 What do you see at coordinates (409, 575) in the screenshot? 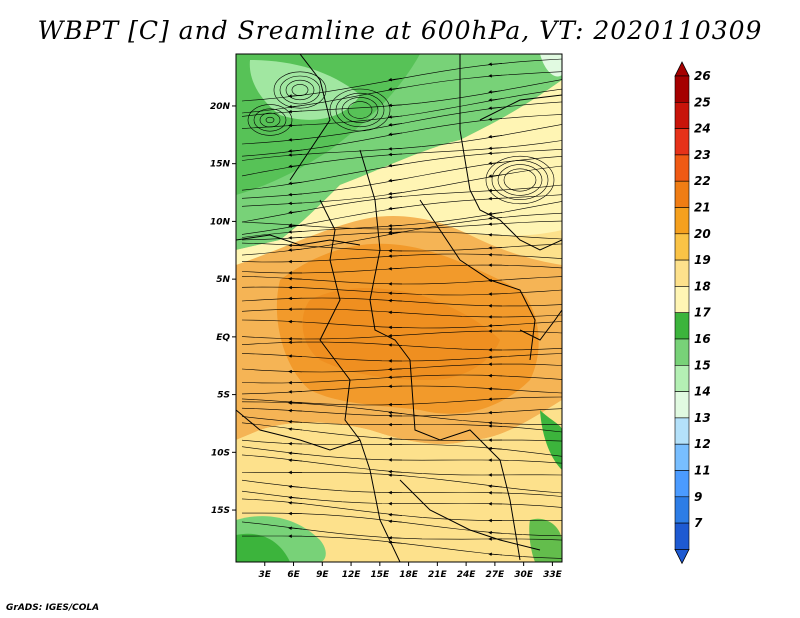
I see `lon-label: 18E` at bounding box center [409, 575].